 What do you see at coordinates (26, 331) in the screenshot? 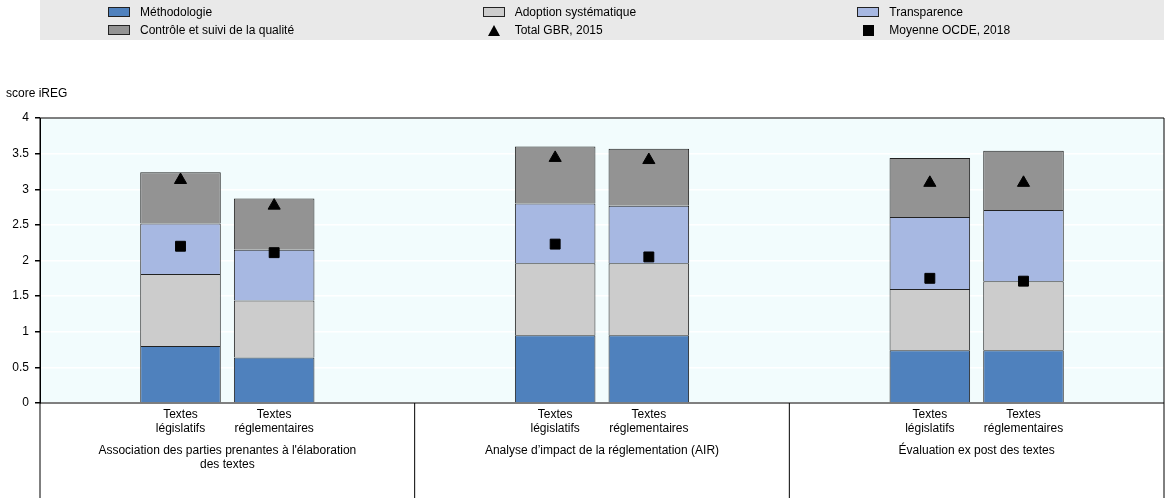
I see `y-tick-label: 1` at bounding box center [26, 331].